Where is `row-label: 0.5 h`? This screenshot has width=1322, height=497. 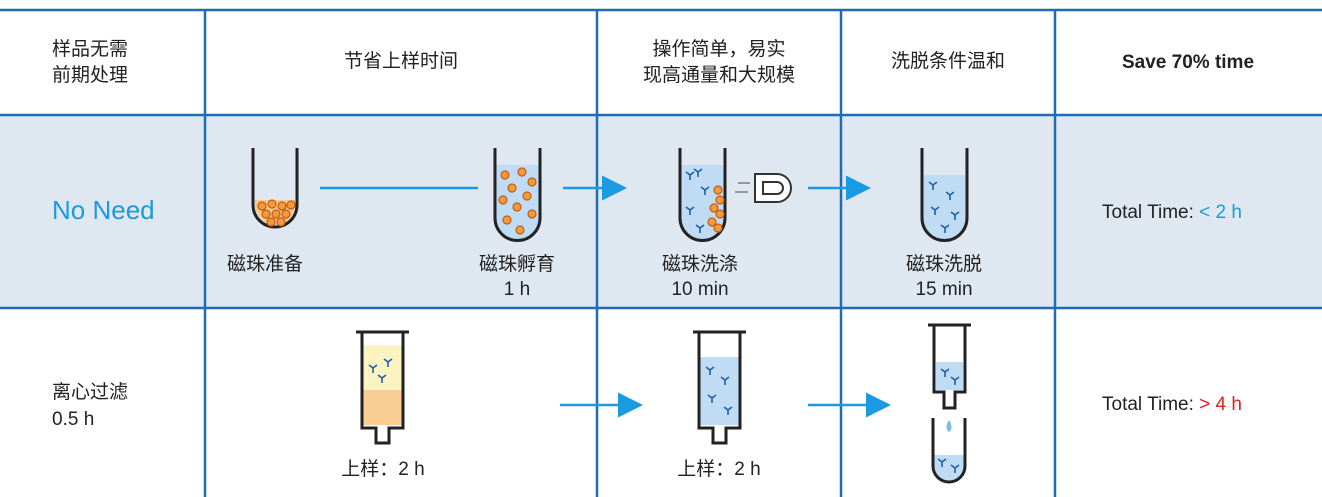 row-label: 0.5 h is located at coordinates (73, 419).